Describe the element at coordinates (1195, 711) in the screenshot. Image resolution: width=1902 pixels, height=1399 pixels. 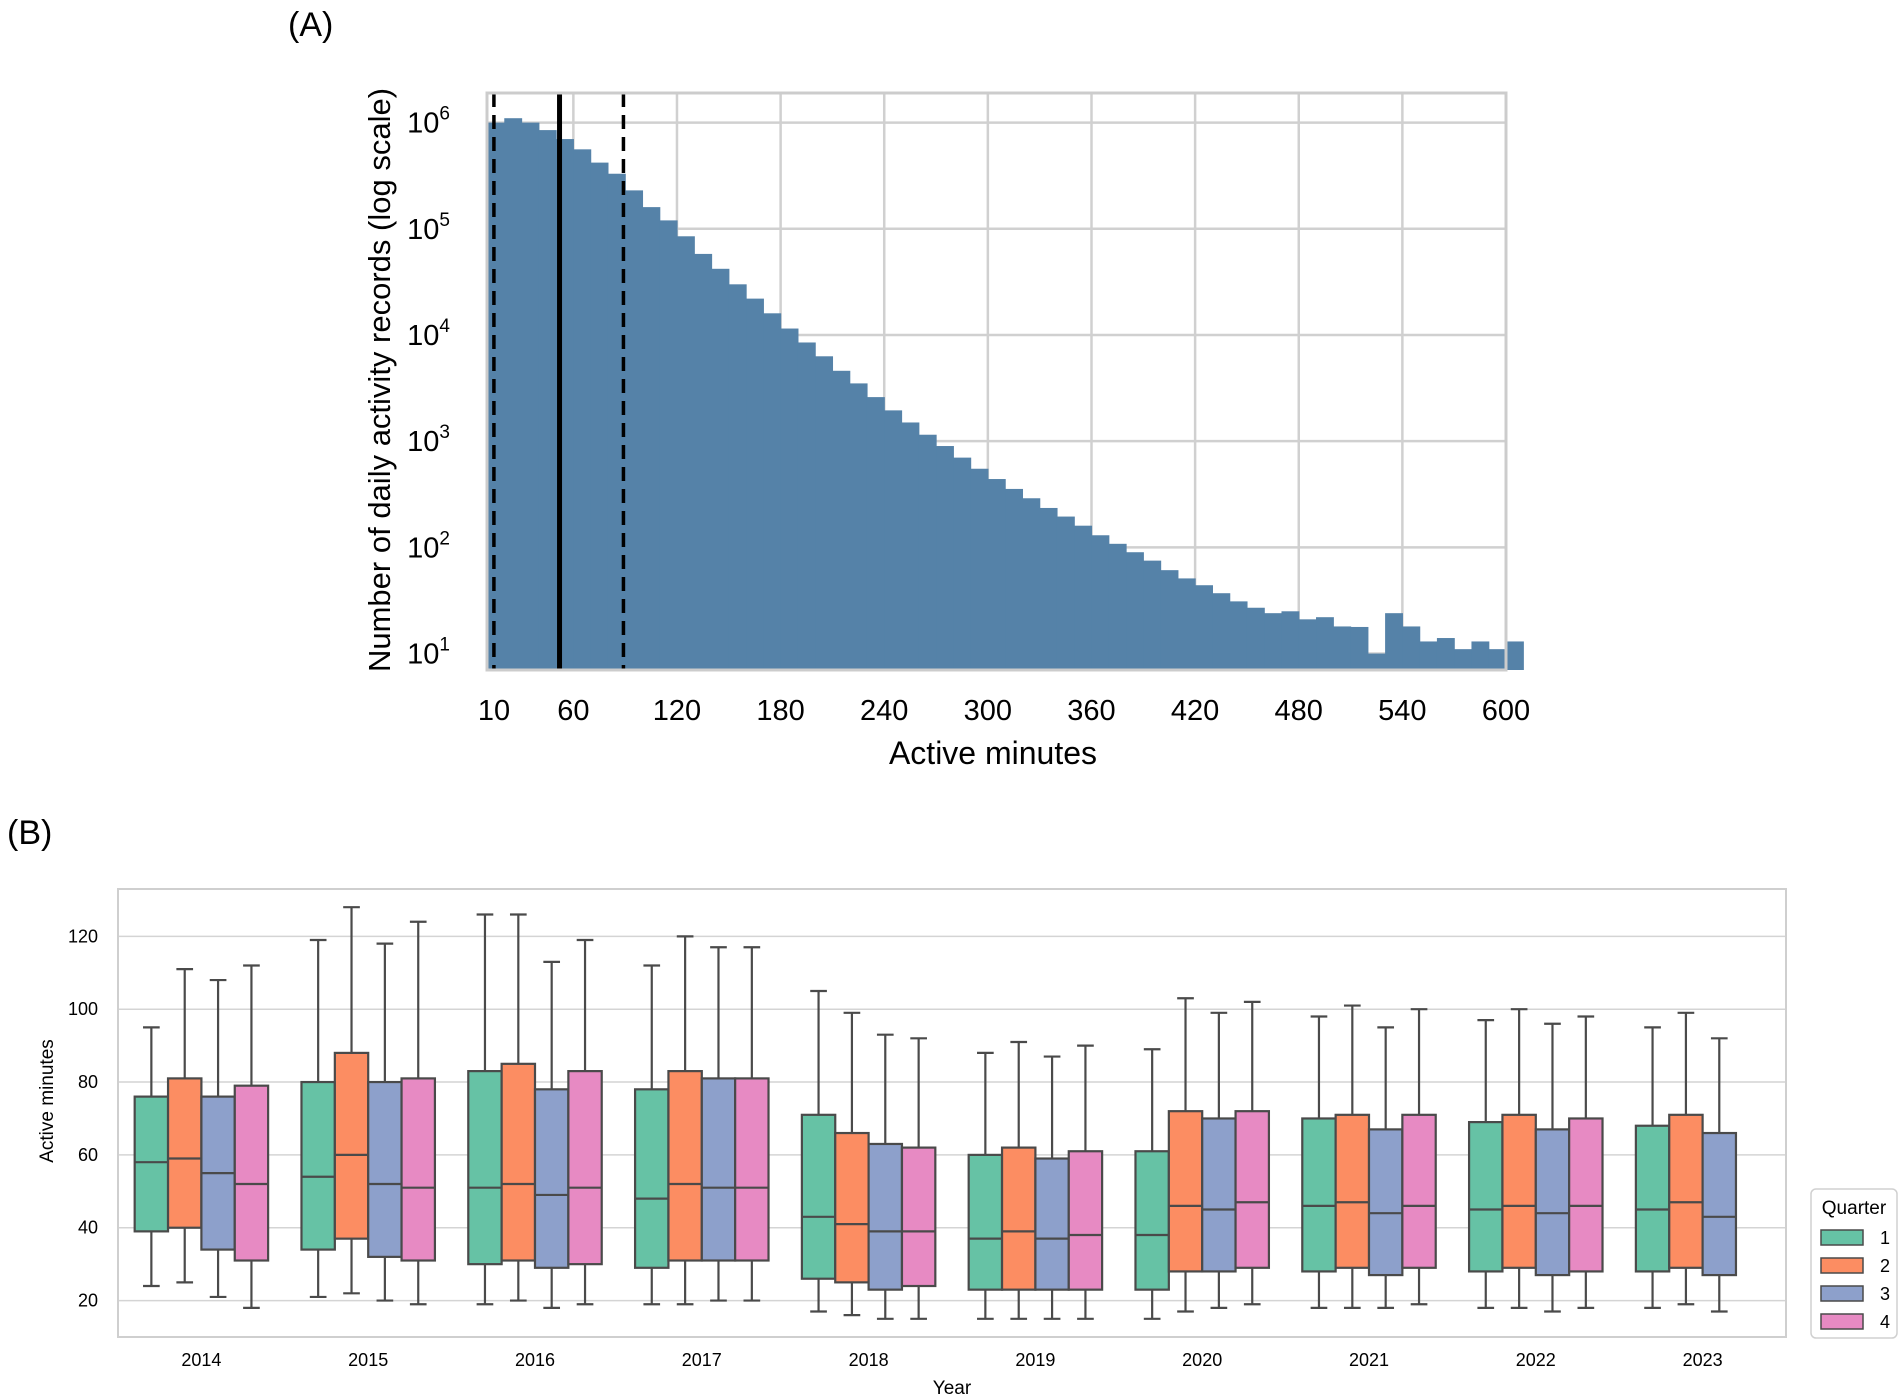
I see `panel-a-x-tick-label: 420` at that location.